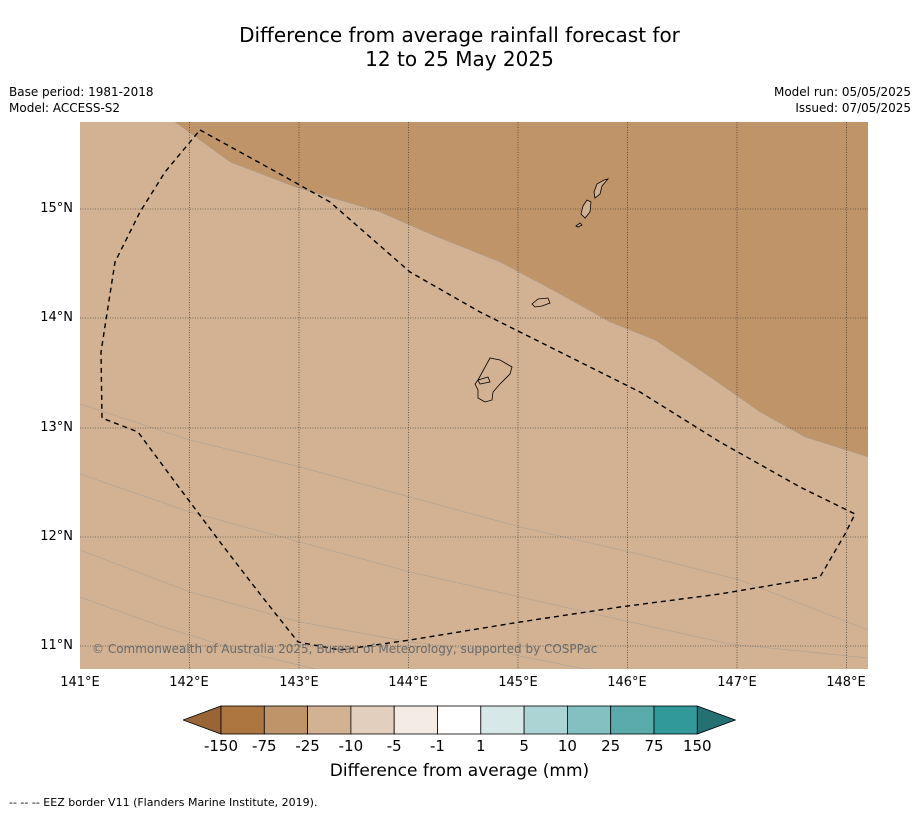 Image resolution: width=919 pixels, height=816 pixels. Describe the element at coordinates (627, 682) in the screenshot. I see `lon-tick-146: 146°E` at that location.